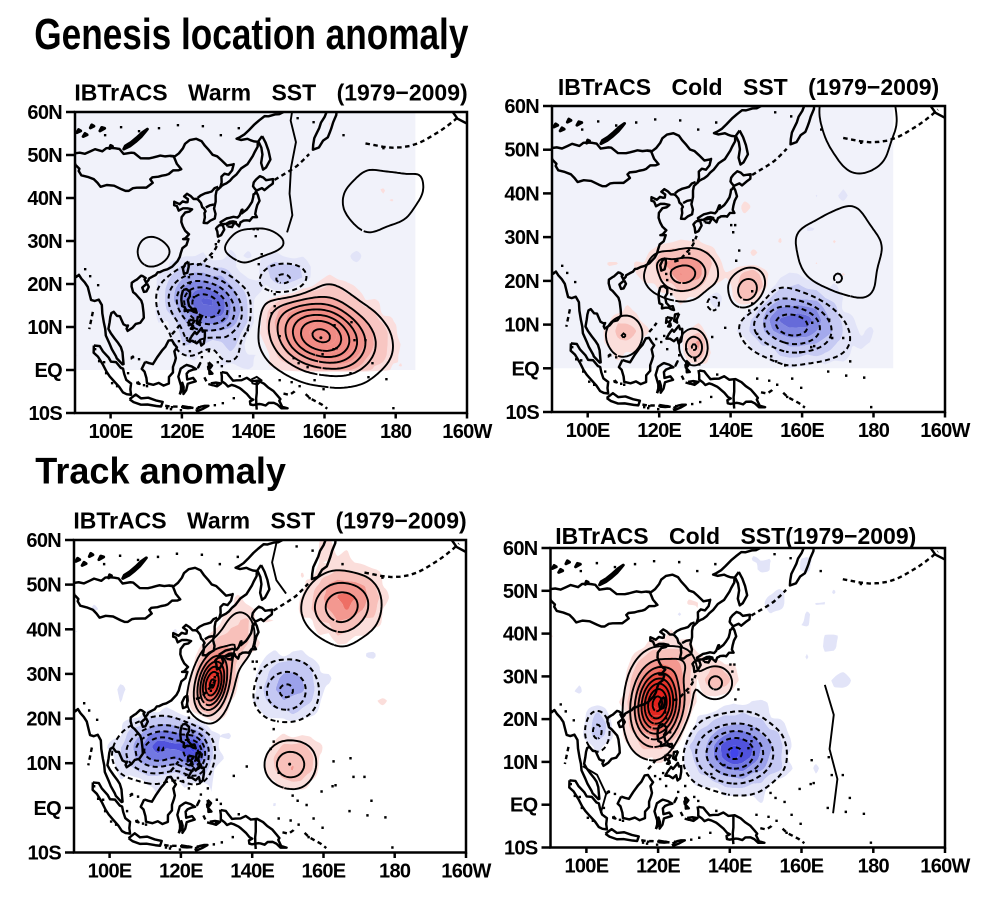 The width and height of the screenshot is (1000, 914). I want to click on svg-text: Genesis location anomaly, so click(251, 34).